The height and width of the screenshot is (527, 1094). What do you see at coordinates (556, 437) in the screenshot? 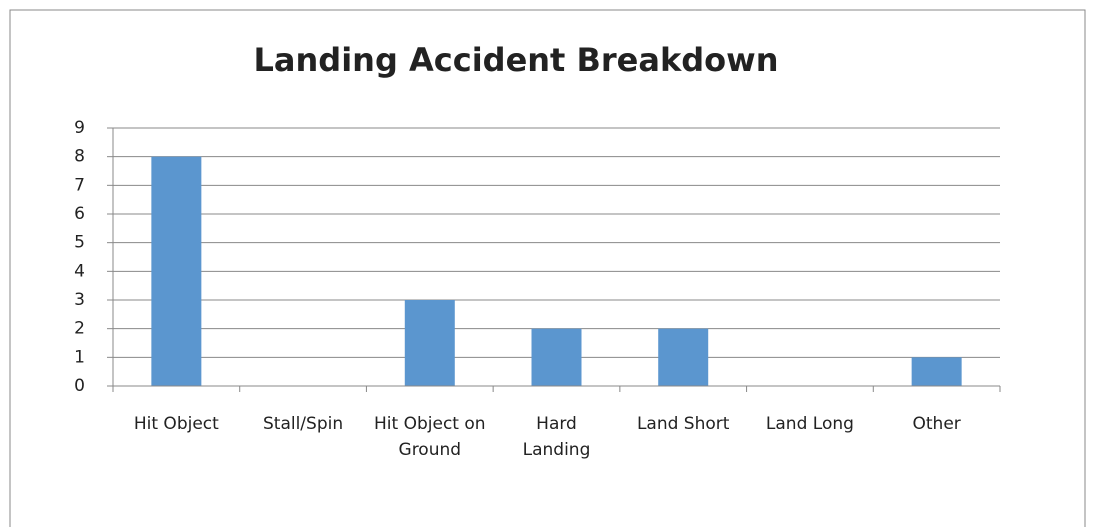
I see `x-tick-label: Hard Landing` at bounding box center [556, 437].